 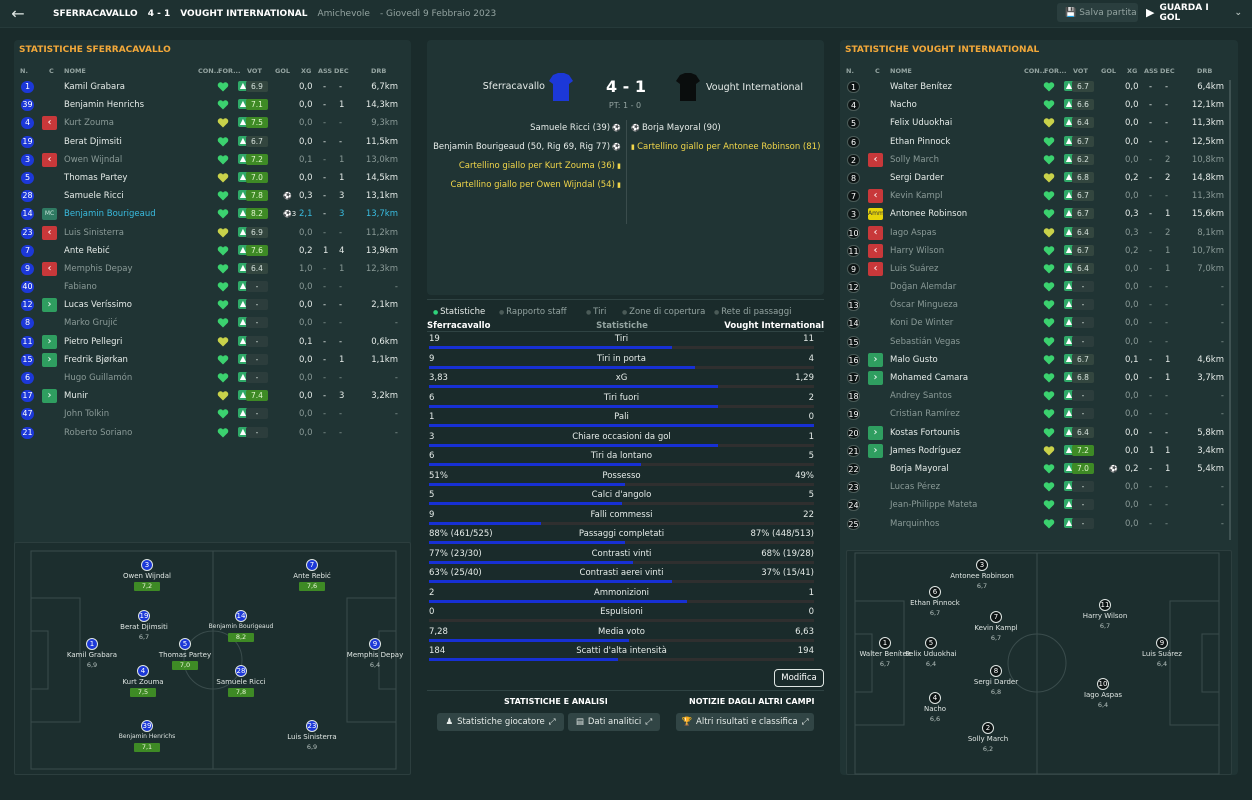 What do you see at coordinates (96, 359) in the screenshot?
I see `player-name: Fredrik Bjørkan` at bounding box center [96, 359].